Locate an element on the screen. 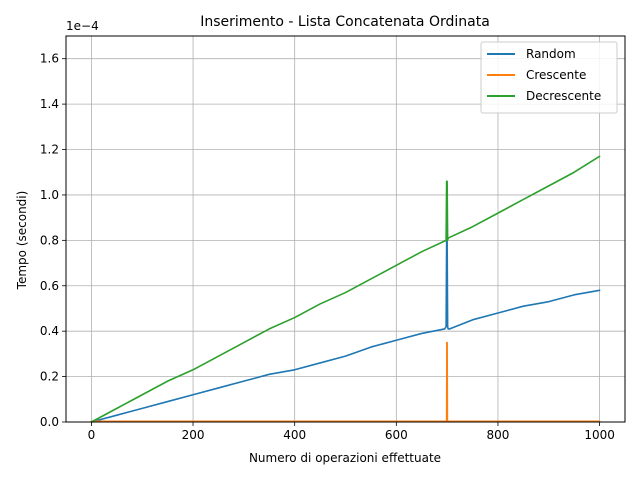  legend-label-crescente: Crescente is located at coordinates (556, 75).